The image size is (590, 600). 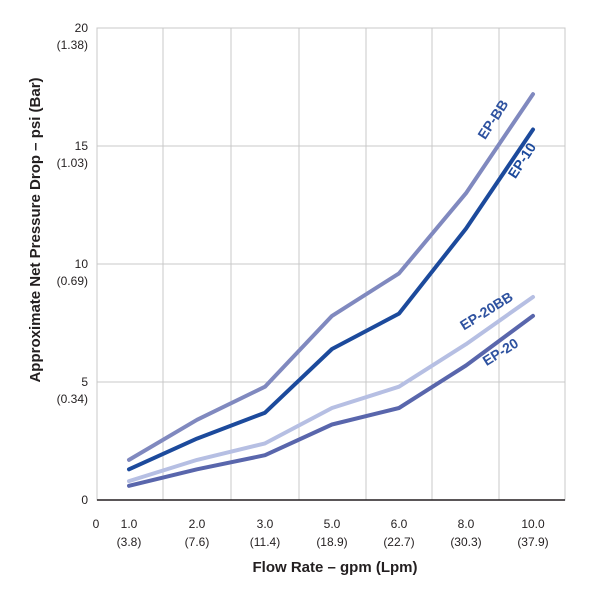 I want to click on y-tick-label: 5, so click(x=84, y=382).